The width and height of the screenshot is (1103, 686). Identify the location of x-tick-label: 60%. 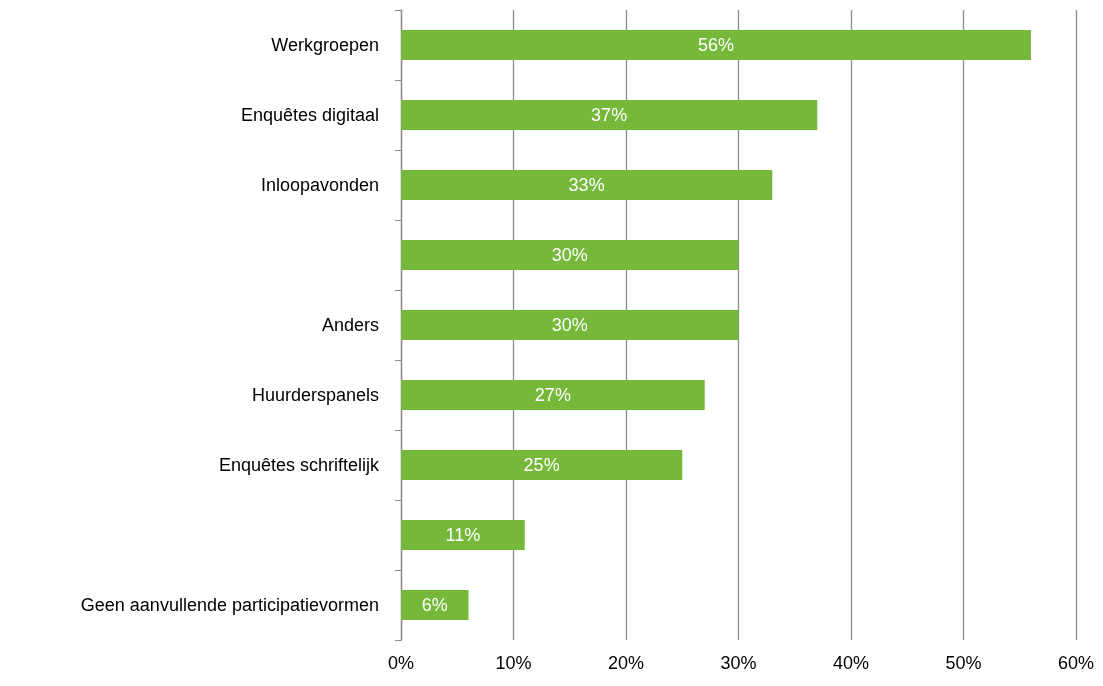
(1076, 663).